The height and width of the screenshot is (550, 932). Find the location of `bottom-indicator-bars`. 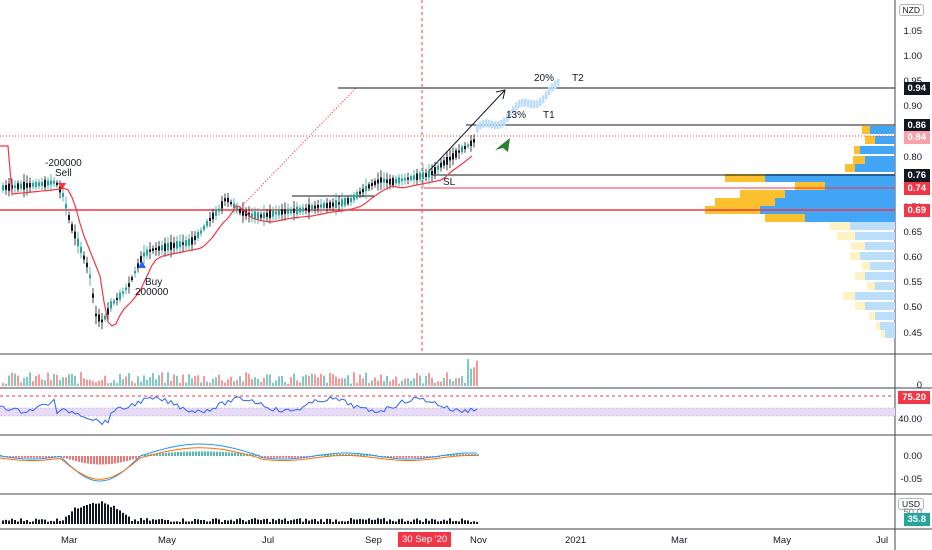

bottom-indicator-bars is located at coordinates (240, 512).